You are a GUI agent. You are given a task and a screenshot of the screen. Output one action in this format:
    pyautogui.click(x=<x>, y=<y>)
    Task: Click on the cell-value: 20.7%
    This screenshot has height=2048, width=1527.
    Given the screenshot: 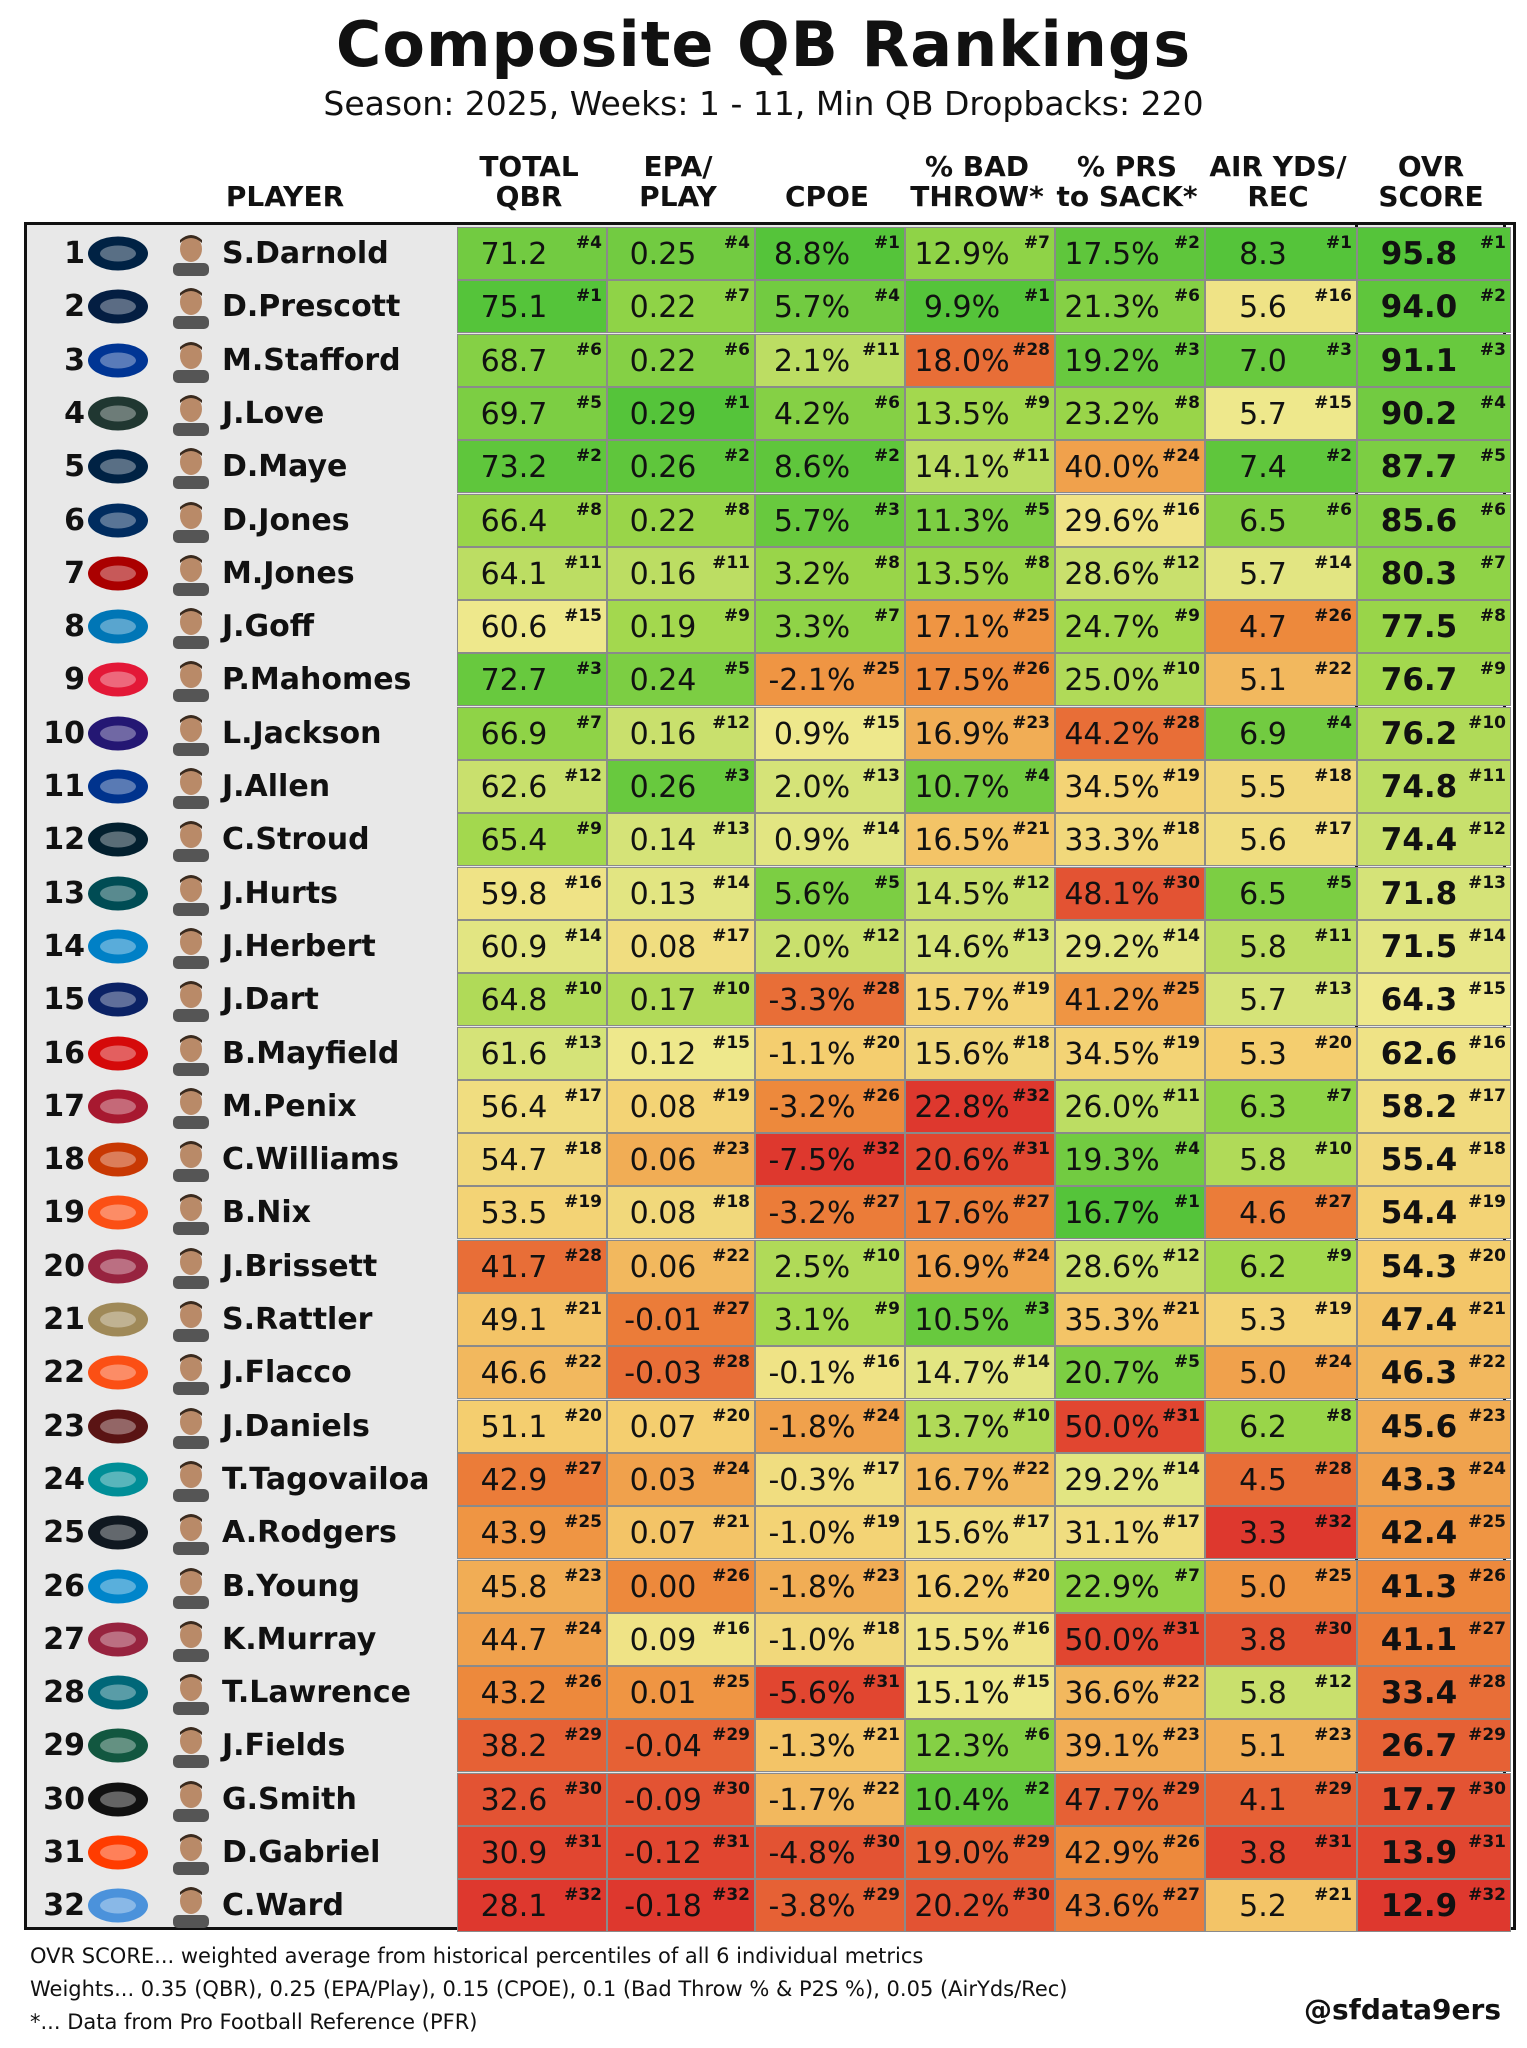 What is the action you would take?
    pyautogui.click(x=1112, y=1374)
    